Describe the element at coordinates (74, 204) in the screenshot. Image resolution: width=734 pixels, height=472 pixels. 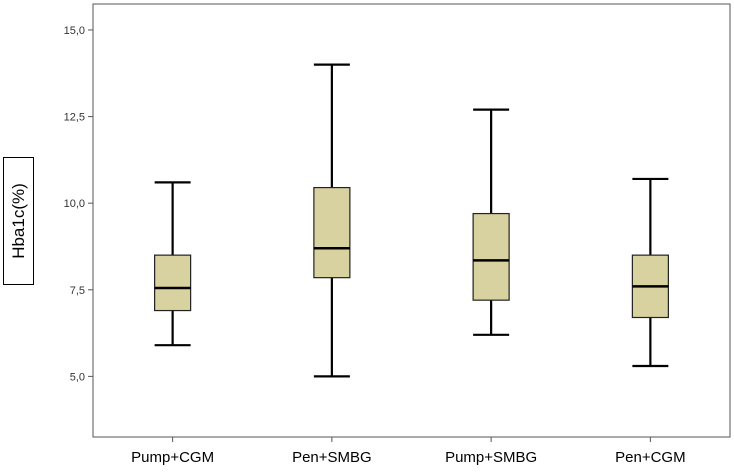
I see `y-tick-label-2: 10,0` at that location.